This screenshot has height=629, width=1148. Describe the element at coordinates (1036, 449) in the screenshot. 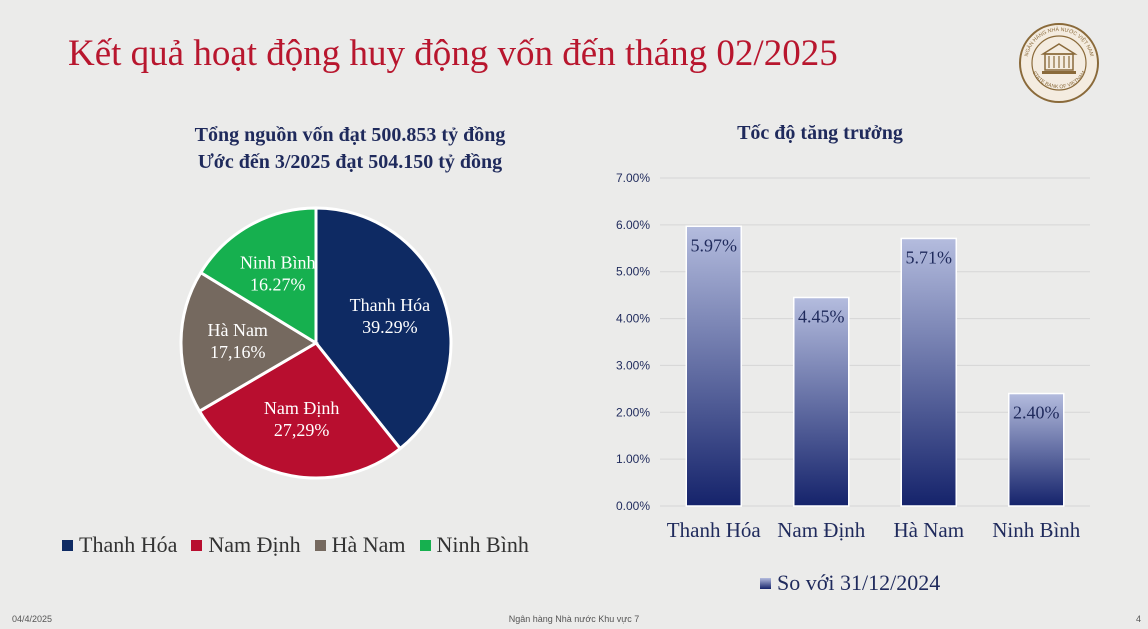

I see `bar-ninh-binh` at that location.